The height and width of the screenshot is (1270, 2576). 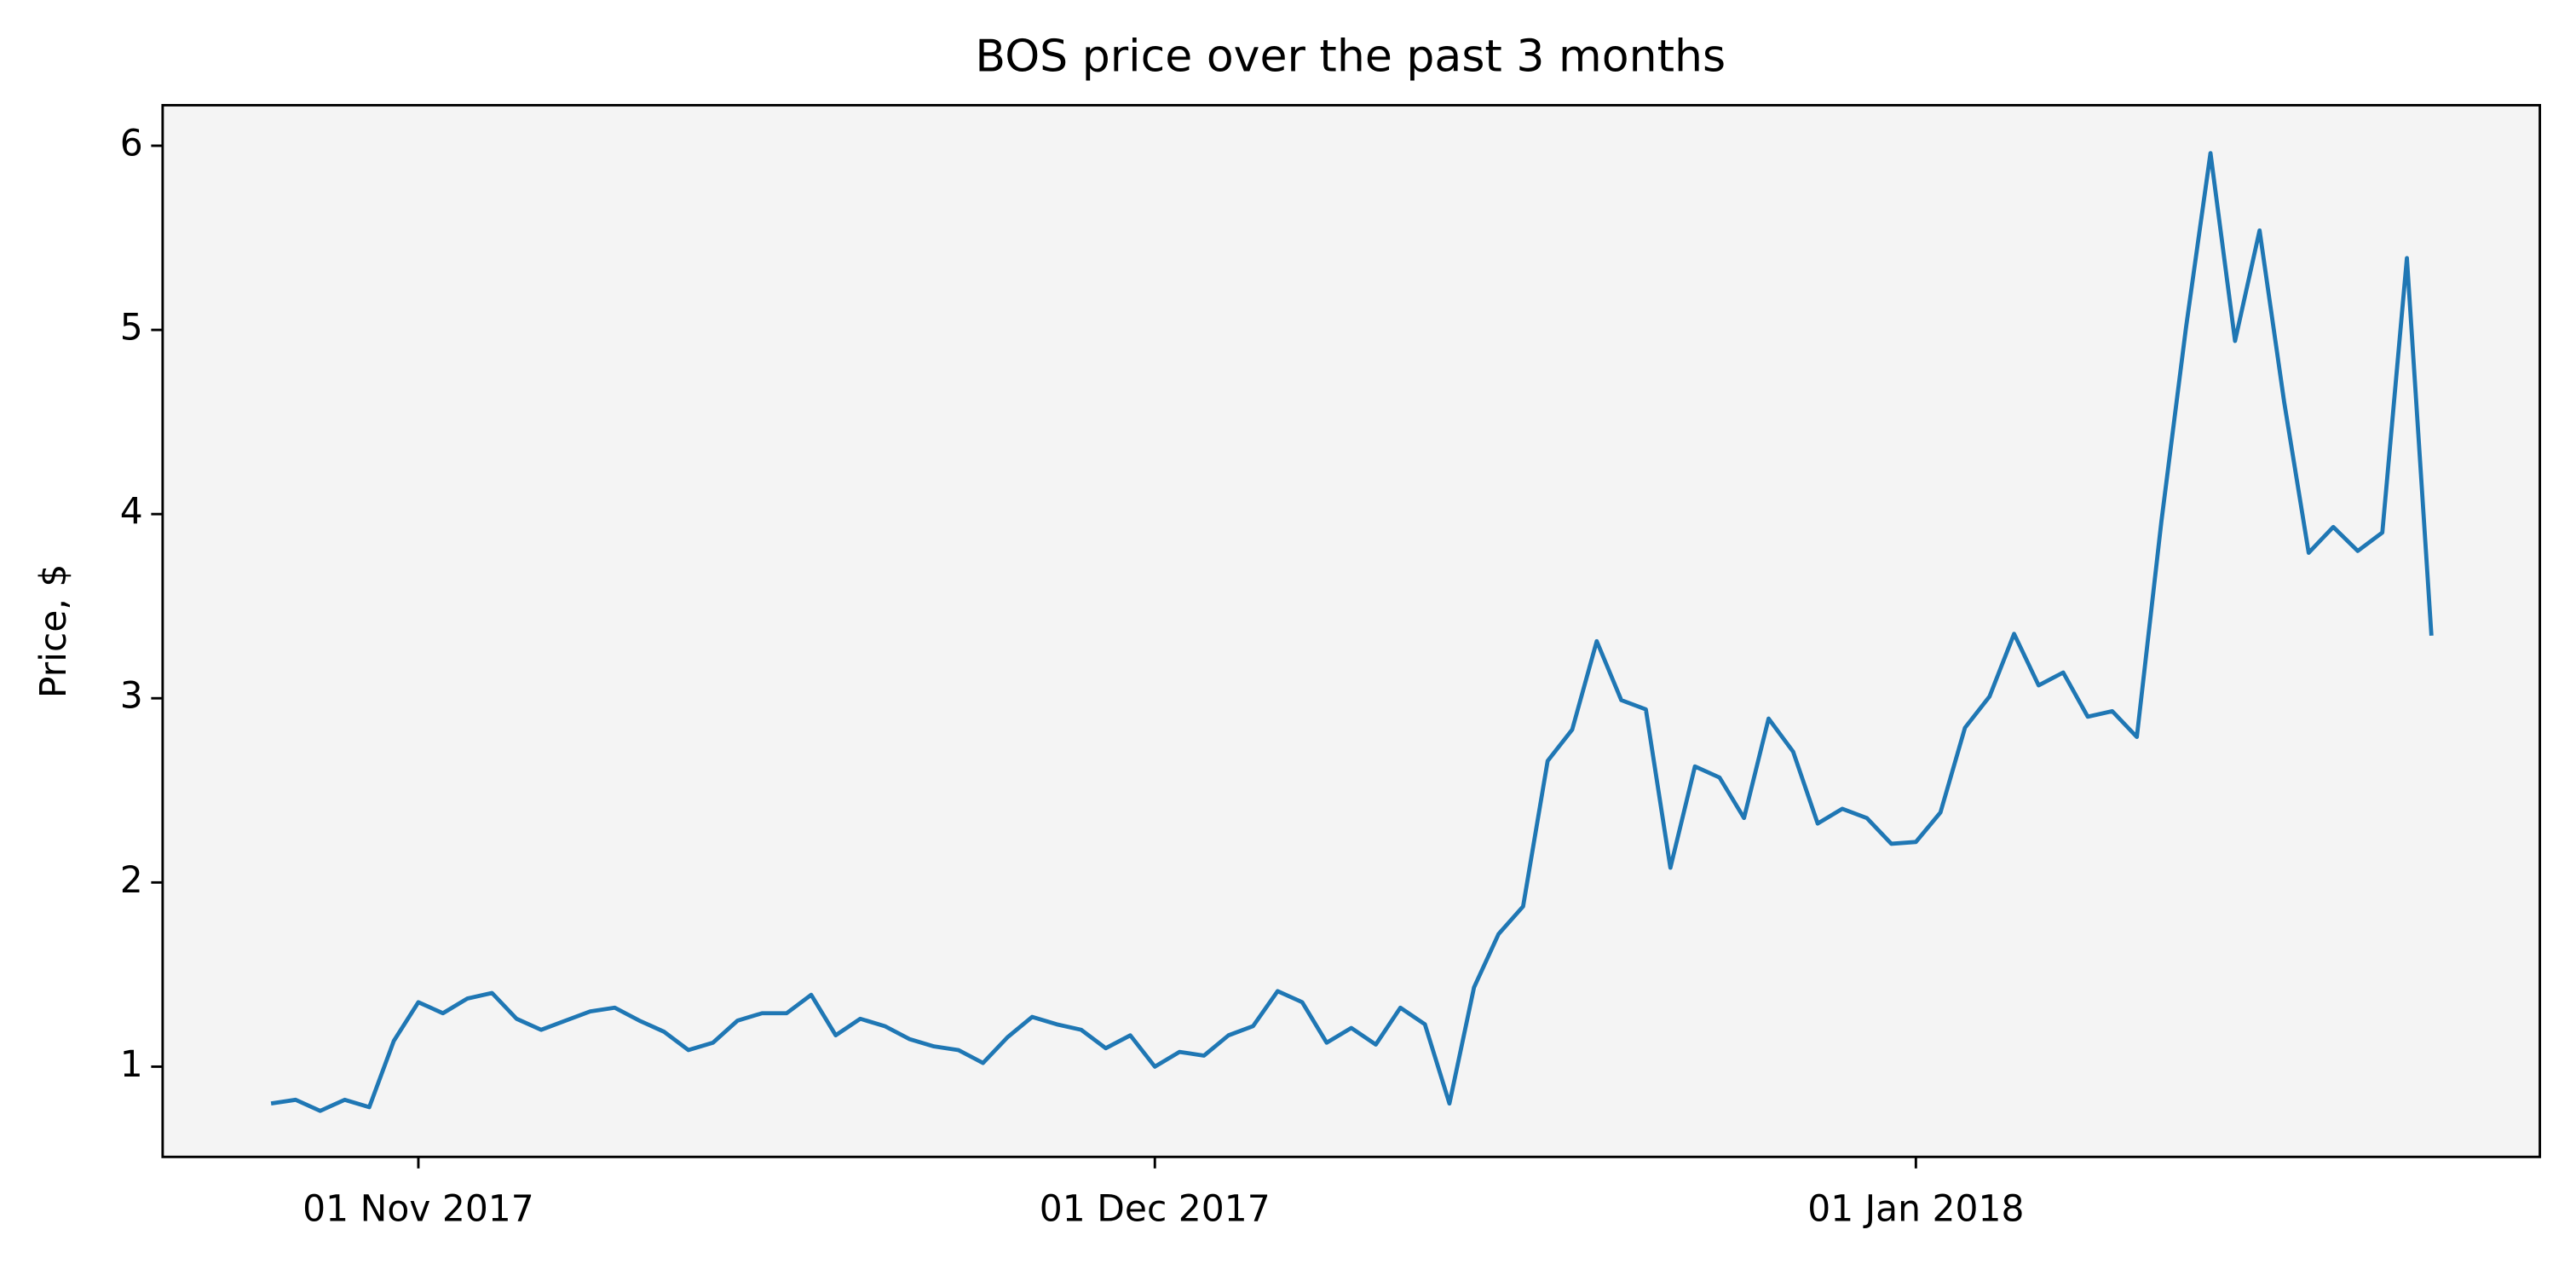 What do you see at coordinates (131, 144) in the screenshot?
I see `y-tick-label: 6` at bounding box center [131, 144].